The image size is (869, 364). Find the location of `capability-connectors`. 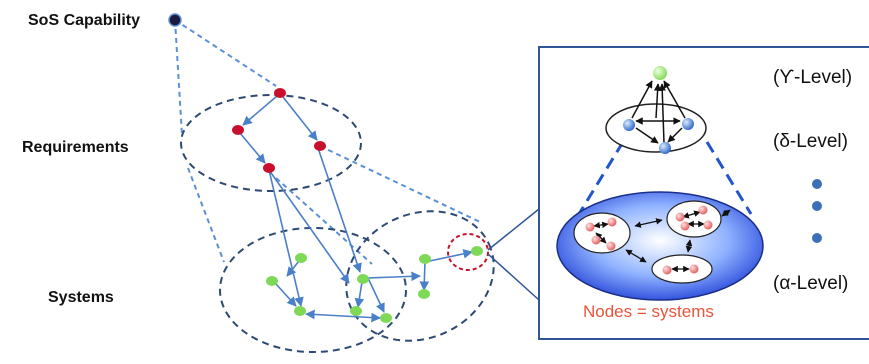

capability-connectors is located at coordinates (225, 77).